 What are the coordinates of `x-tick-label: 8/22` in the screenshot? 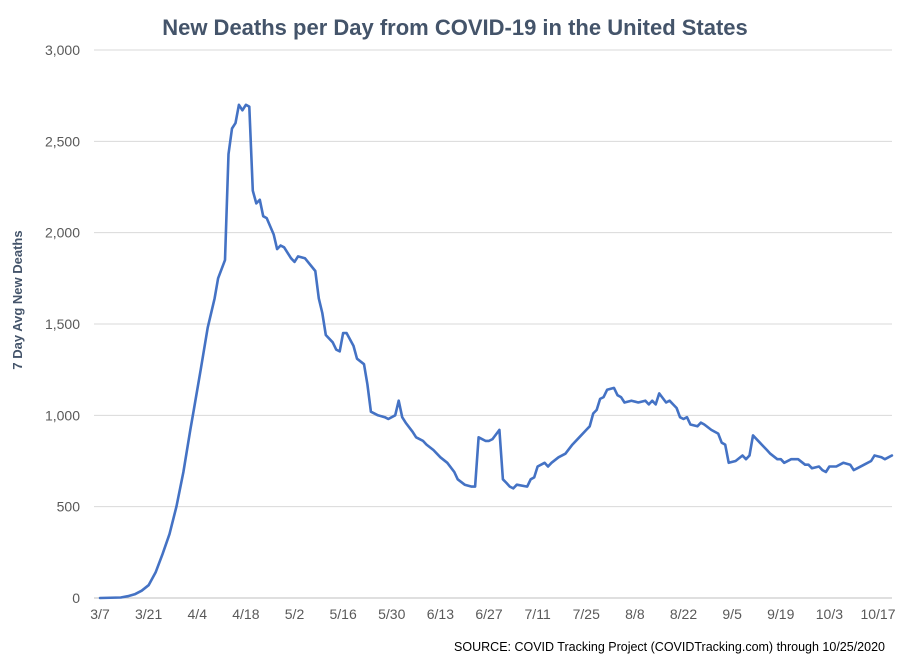 It's located at (683, 614).